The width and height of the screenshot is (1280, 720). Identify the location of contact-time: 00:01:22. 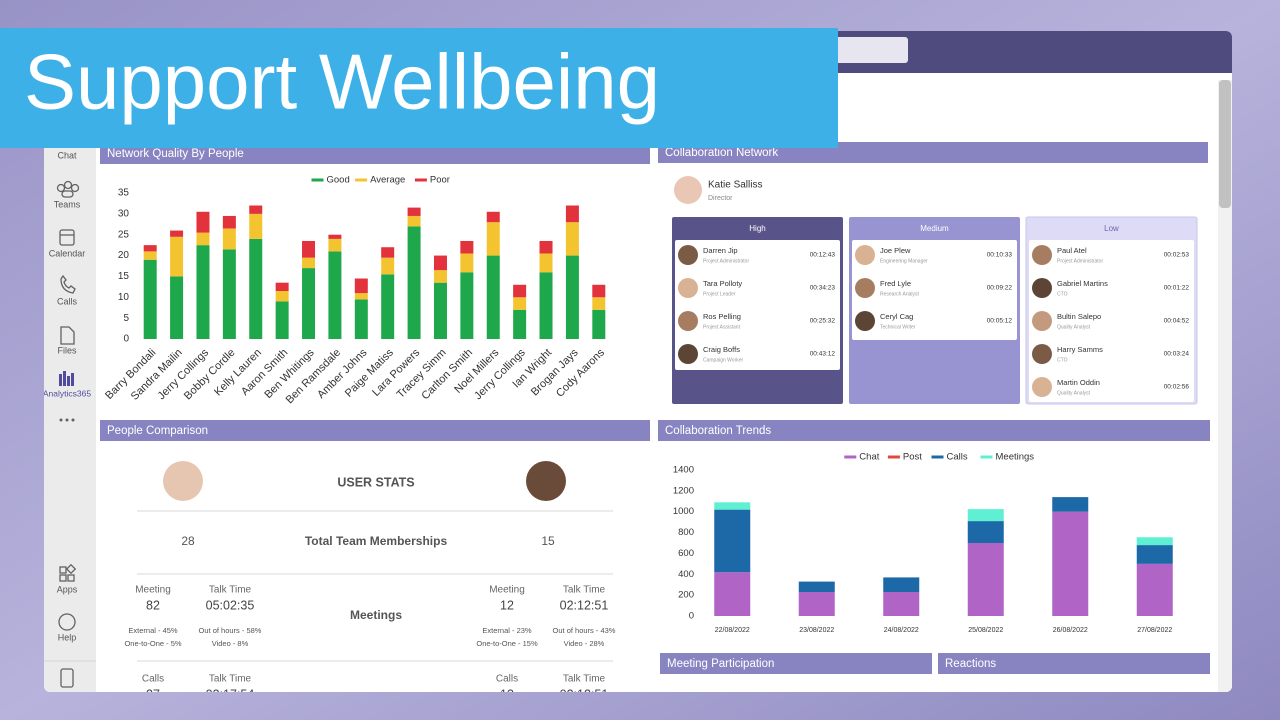
(1177, 288).